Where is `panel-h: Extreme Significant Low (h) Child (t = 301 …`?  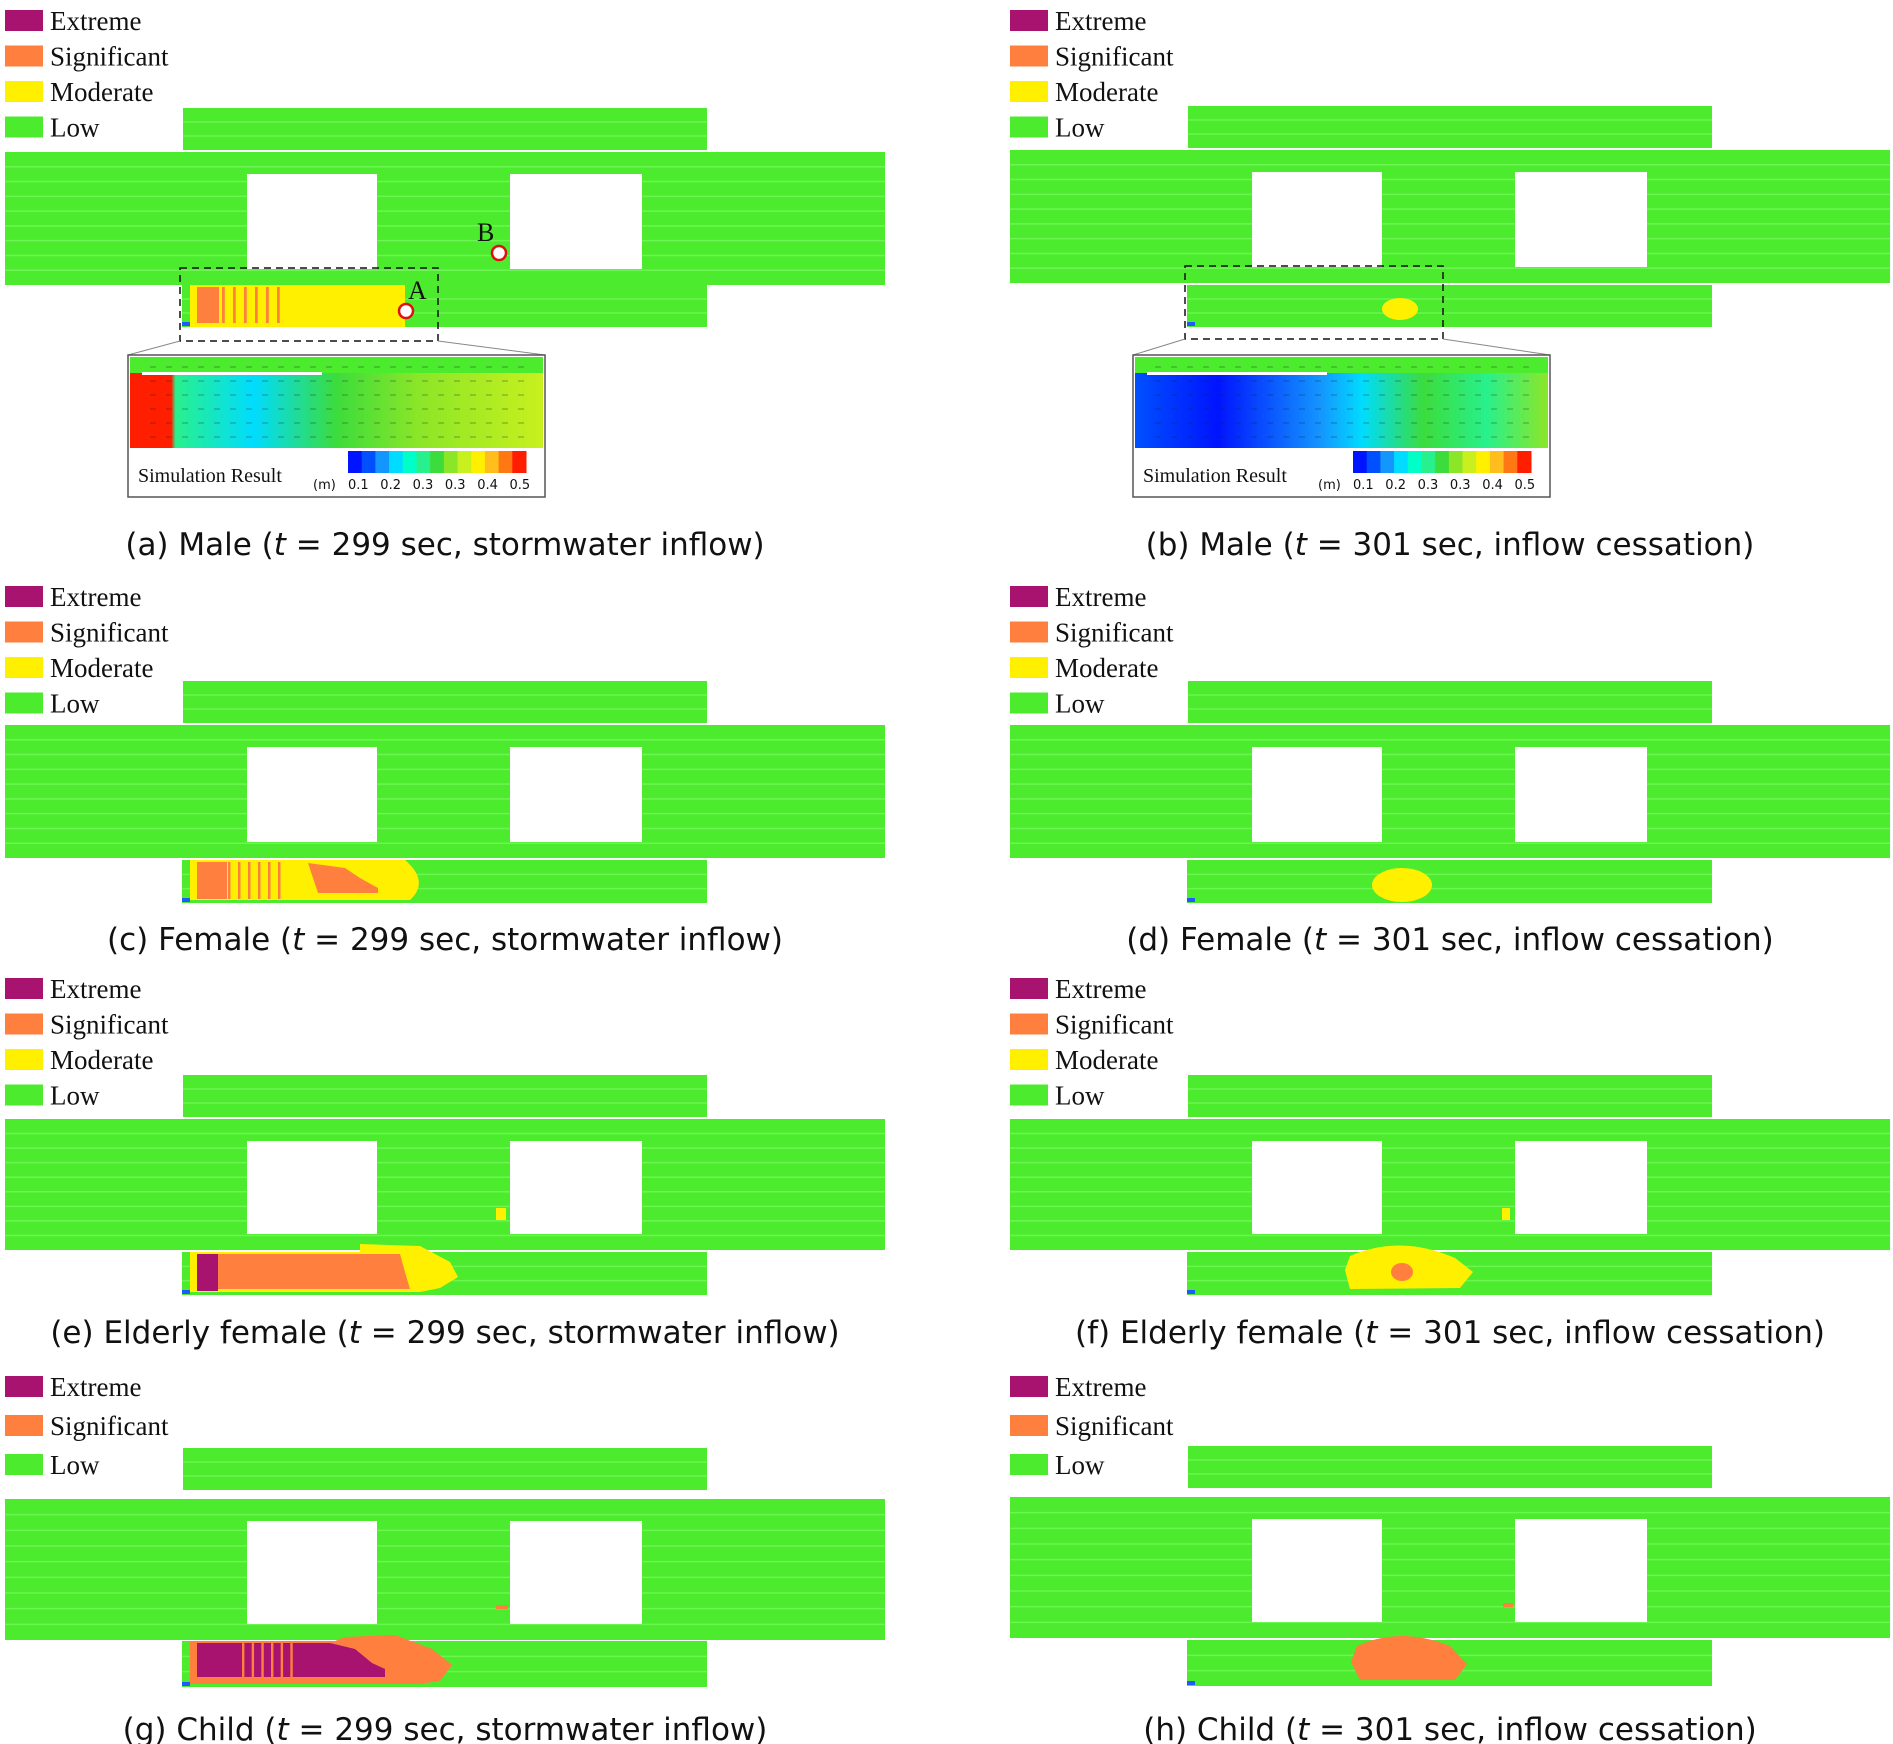
panel-h: Extreme Significant Low (h) Child (t = 301 … is located at coordinates (1450, 1558).